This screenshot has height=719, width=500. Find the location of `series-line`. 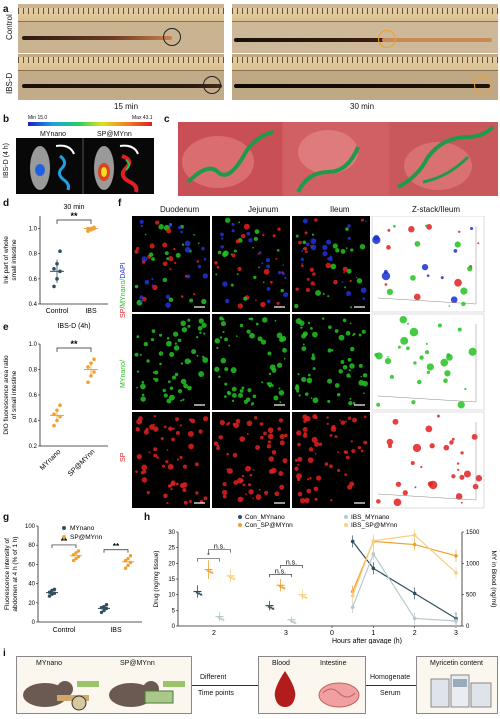

series-line is located at coordinates (404, 580).